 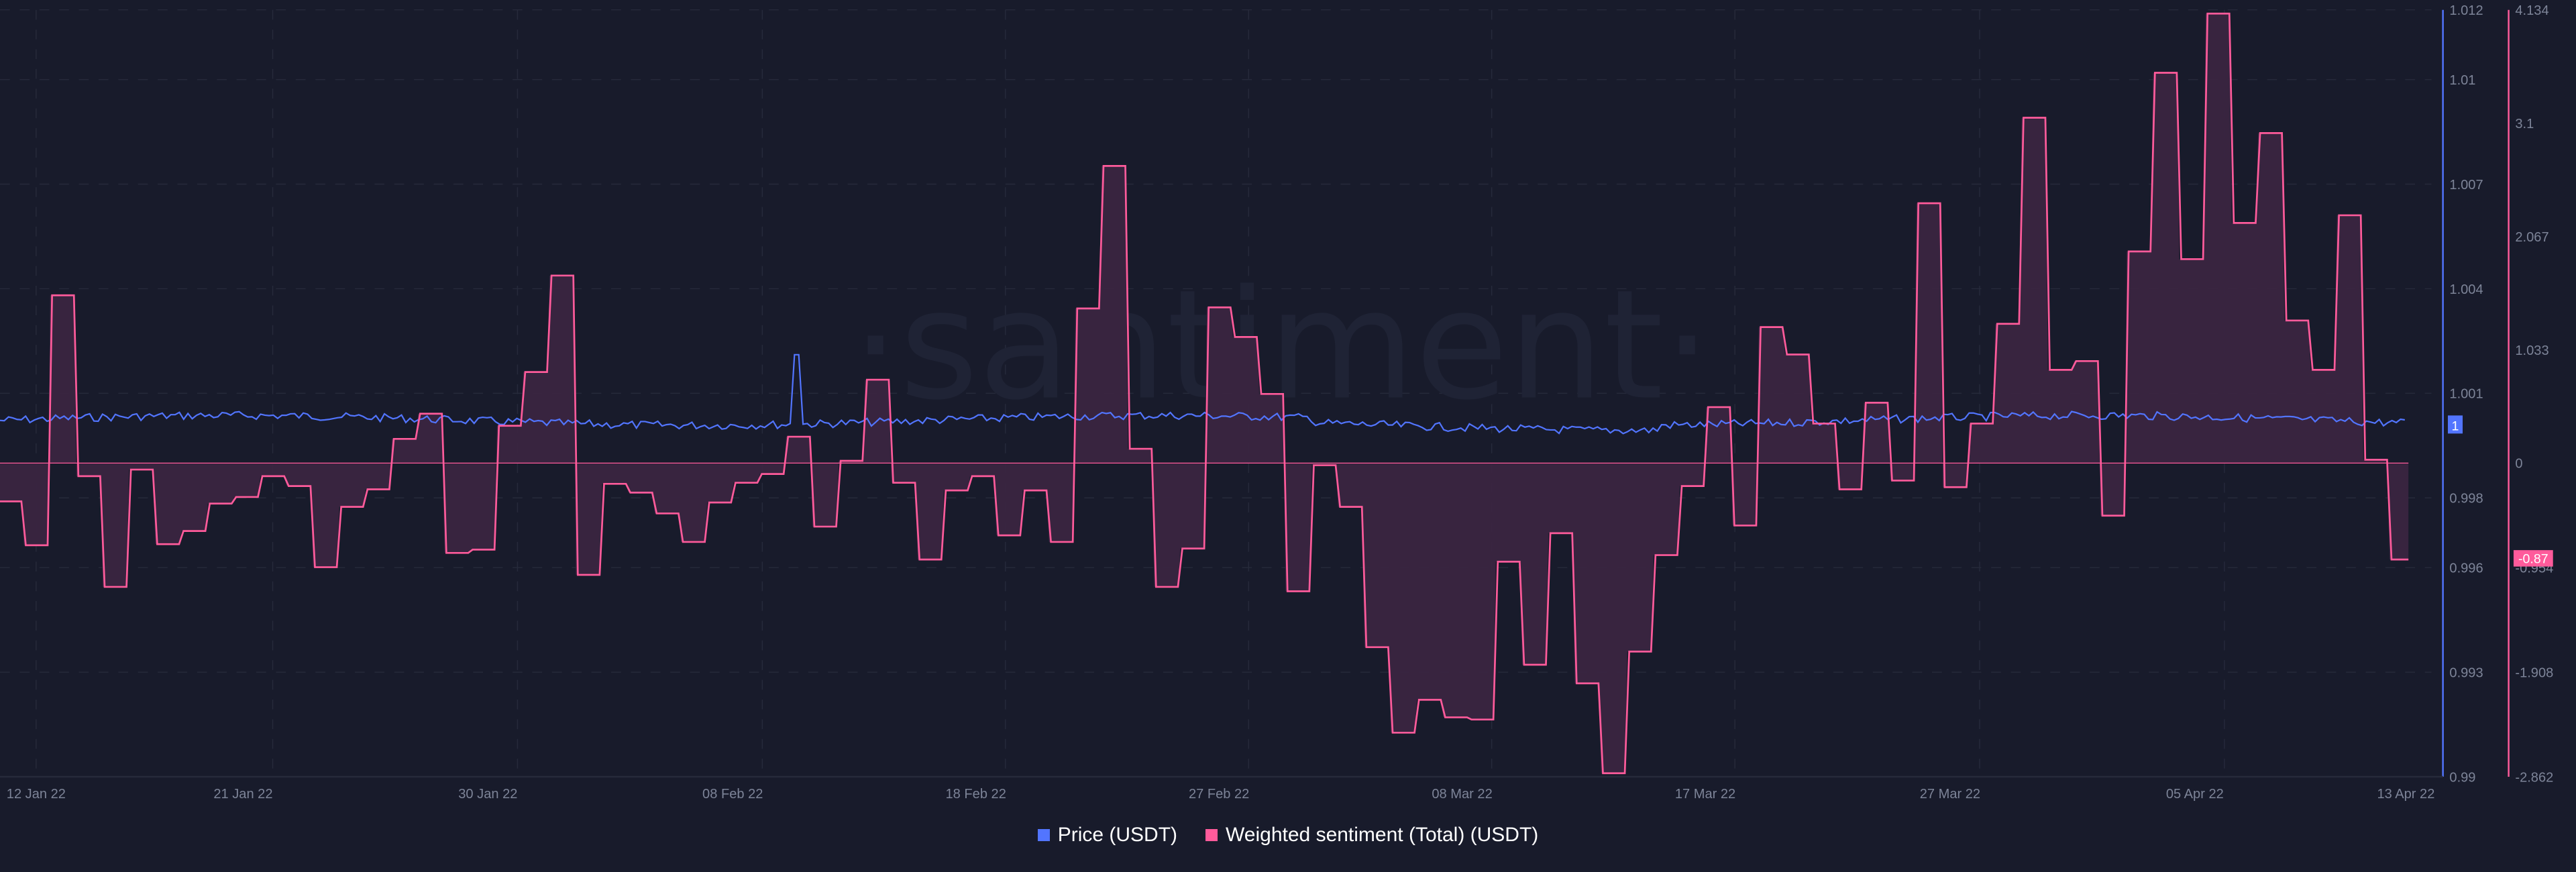 I want to click on svg-text: 0.99, so click(x=2462, y=778).